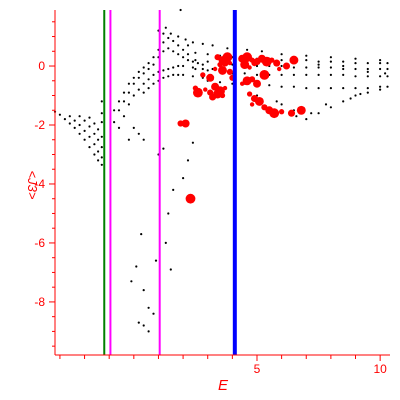  Describe the element at coordinates (380, 369) in the screenshot. I see `x-tick-label: 10` at that location.